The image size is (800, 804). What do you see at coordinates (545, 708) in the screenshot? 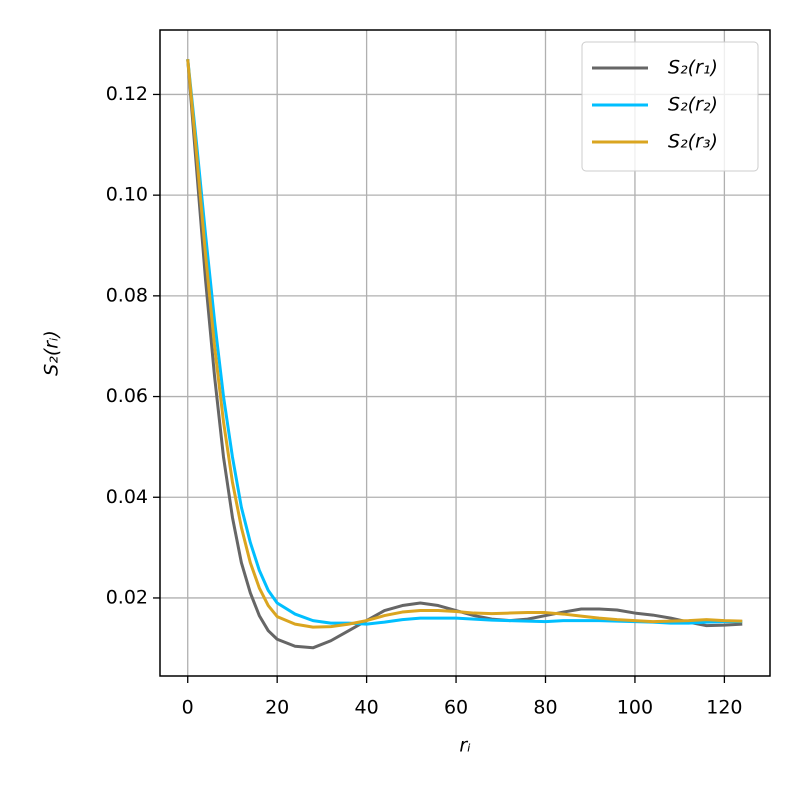
I see `x-tick-label: 80` at bounding box center [545, 708].